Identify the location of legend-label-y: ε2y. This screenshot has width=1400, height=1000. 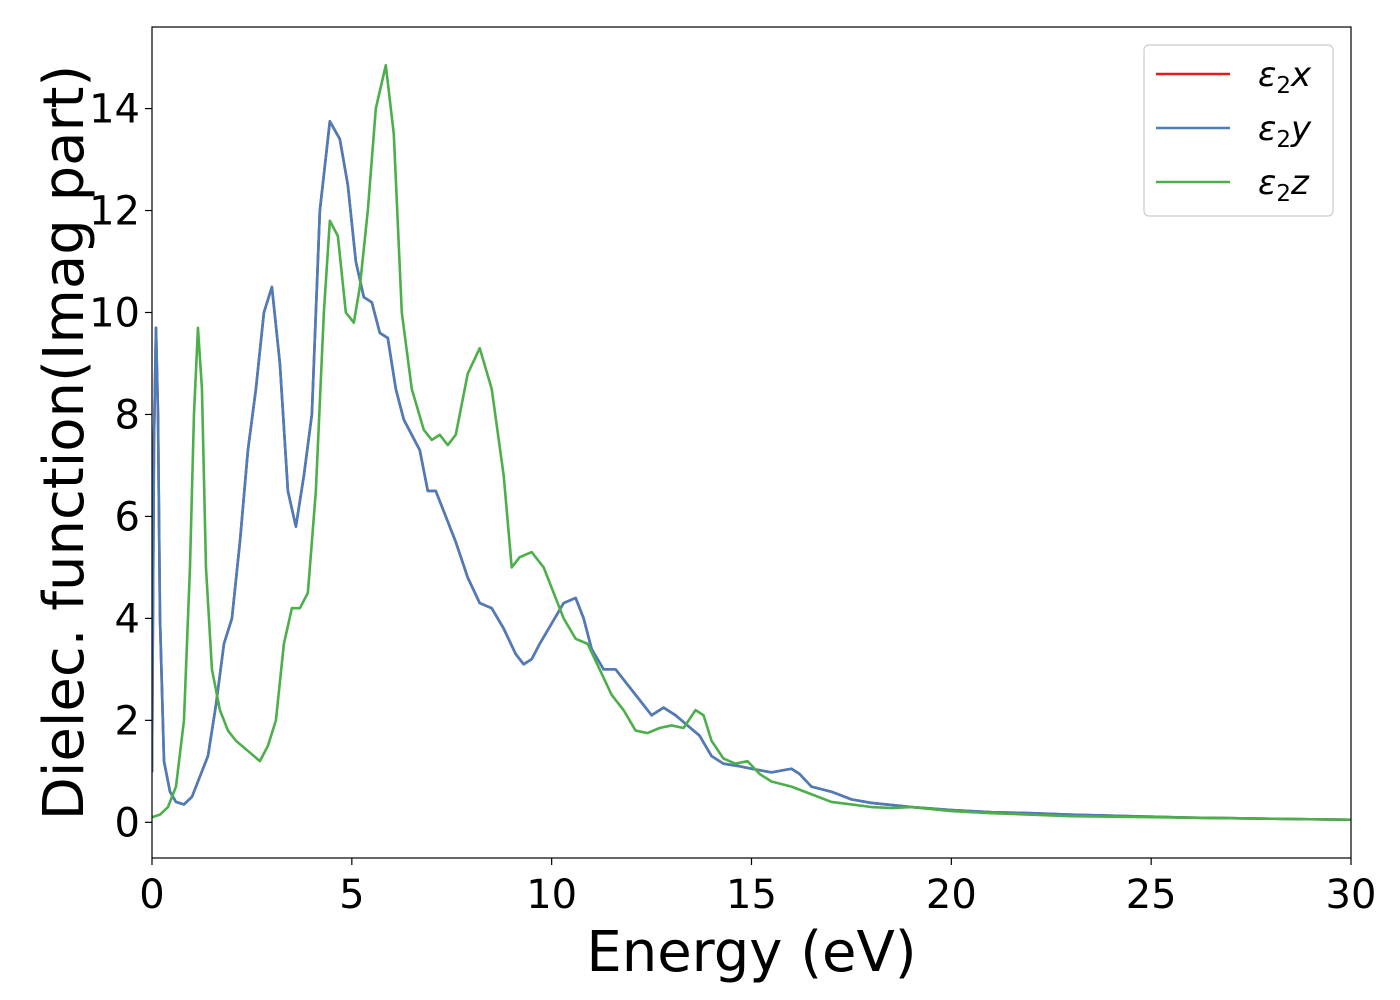
(1285, 131).